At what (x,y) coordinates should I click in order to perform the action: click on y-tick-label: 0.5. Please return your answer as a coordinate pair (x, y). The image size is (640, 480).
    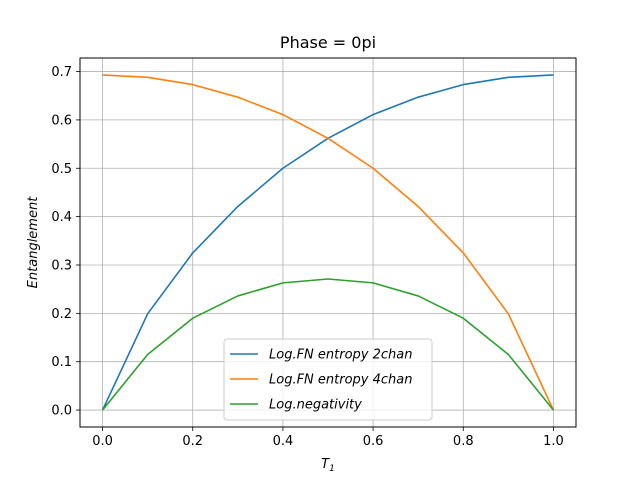
    Looking at the image, I should click on (61, 169).